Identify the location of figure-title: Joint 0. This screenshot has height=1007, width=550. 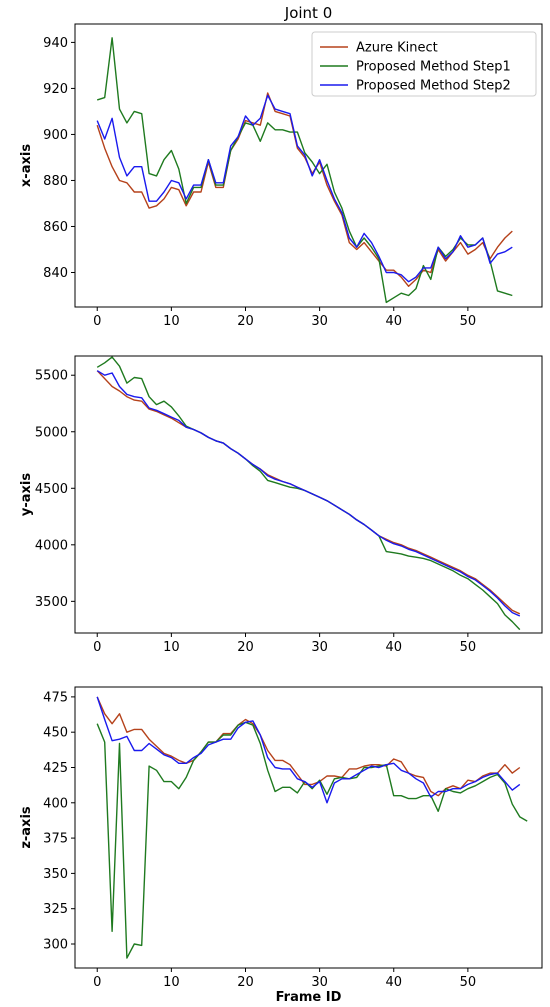
(308, 13).